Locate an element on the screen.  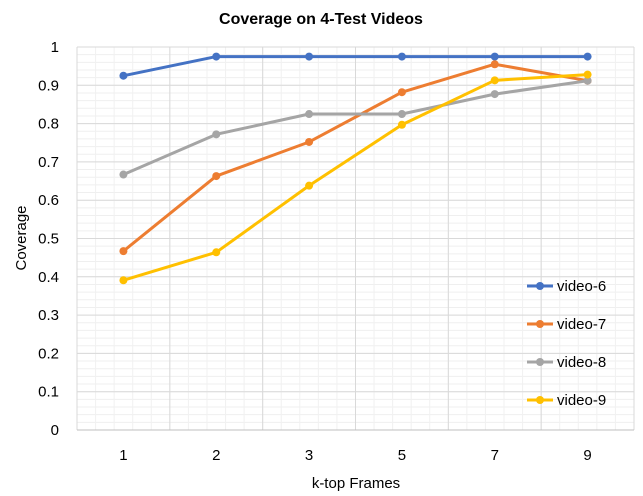
x-axis-ticks: 1 2 3 5 7 9 is located at coordinates (355, 455).